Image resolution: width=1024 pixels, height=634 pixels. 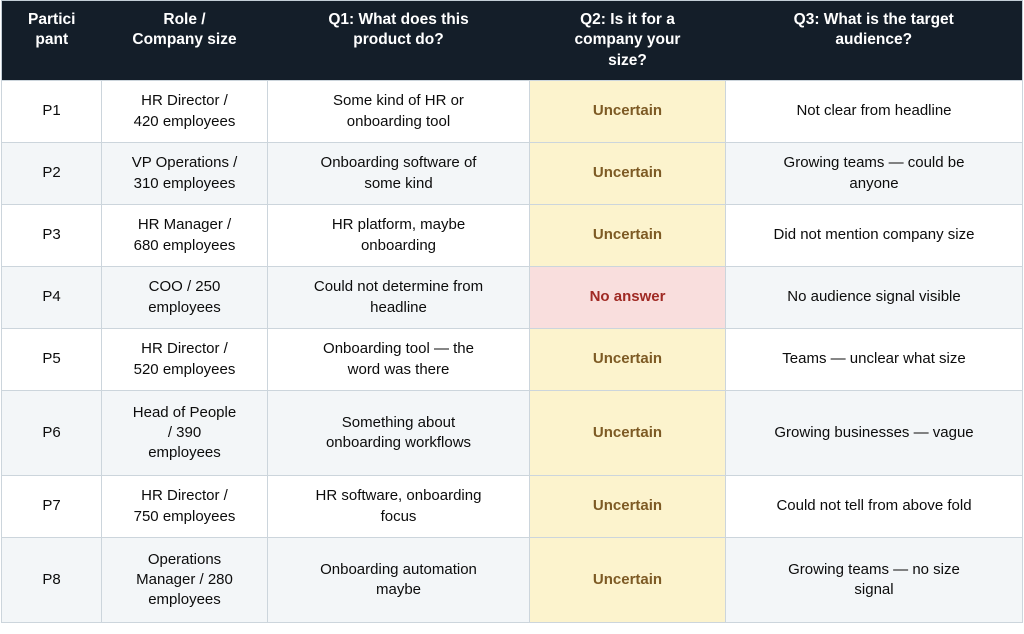 I want to click on role-cell: HR Director / 750 employees, so click(x=184, y=506).